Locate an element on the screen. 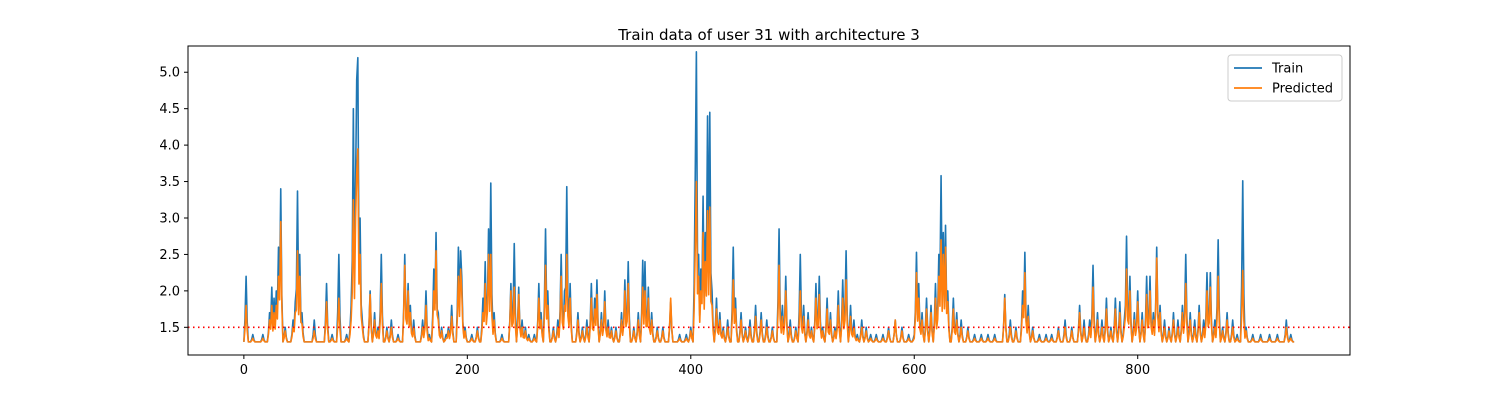 This screenshot has width=1500, height=404. x-tick-label: 200 is located at coordinates (467, 370).